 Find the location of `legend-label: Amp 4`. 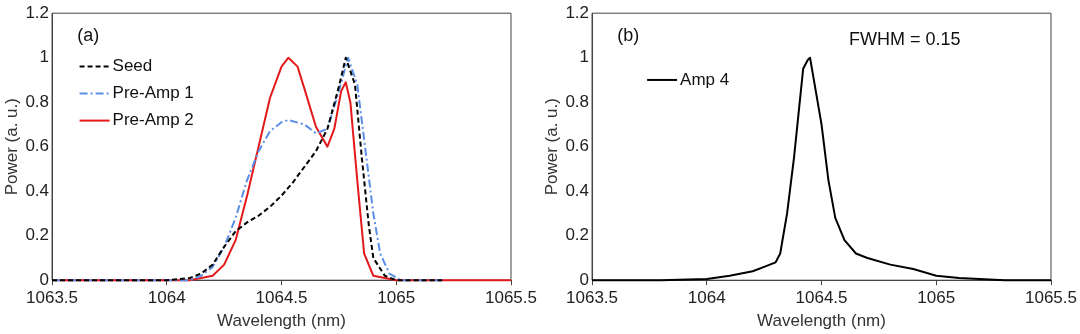

legend-label: Amp 4 is located at coordinates (705, 79).